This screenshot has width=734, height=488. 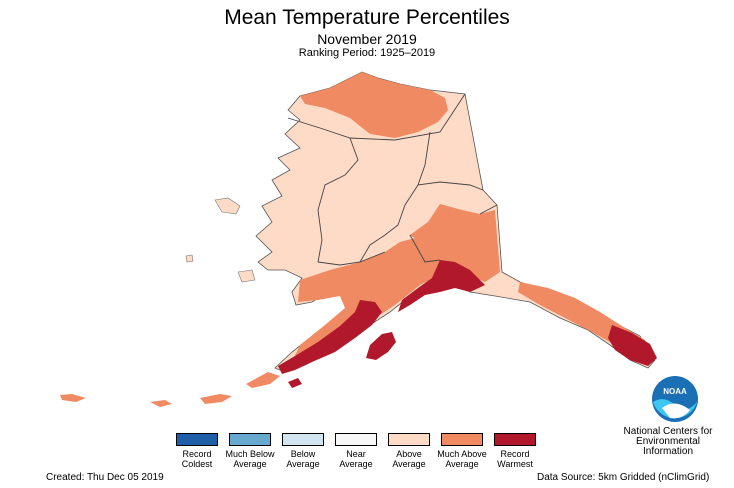 What do you see at coordinates (441, 286) in the screenshot?
I see `region-northeast-gulf` at bounding box center [441, 286].